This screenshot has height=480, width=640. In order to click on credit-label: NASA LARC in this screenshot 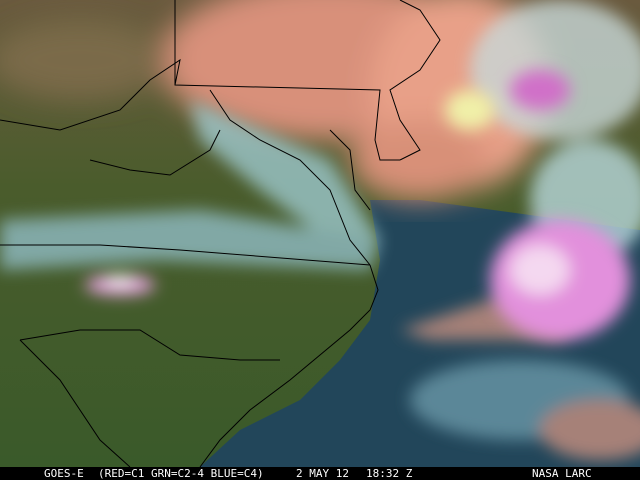, I will do `click(562, 473)`.